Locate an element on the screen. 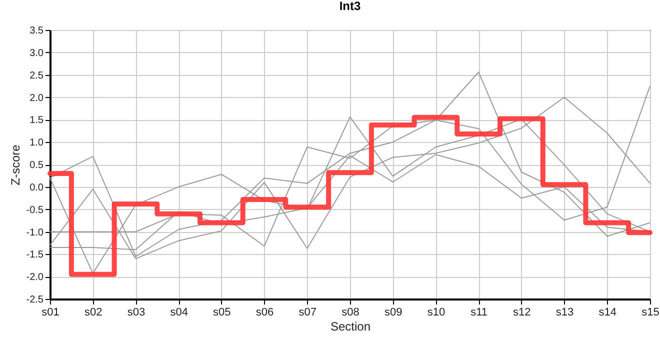 The width and height of the screenshot is (660, 360). y-tick-label: 2.0 is located at coordinates (37, 98).